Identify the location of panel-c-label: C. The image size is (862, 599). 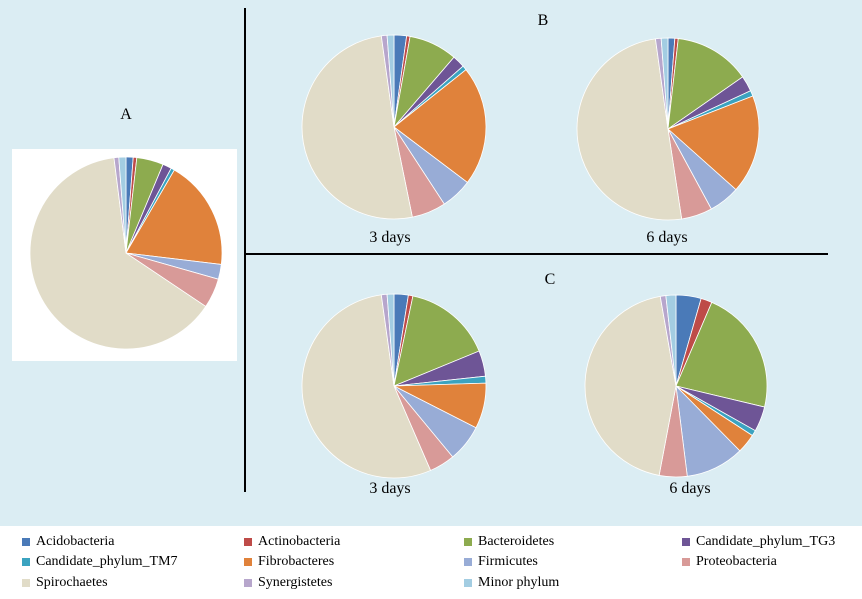
(550, 279).